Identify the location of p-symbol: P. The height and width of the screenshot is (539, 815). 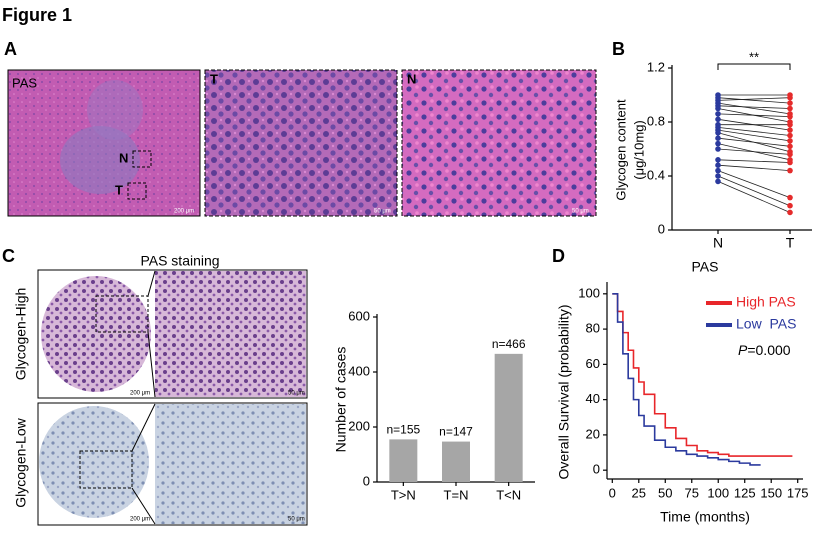
(743, 350).